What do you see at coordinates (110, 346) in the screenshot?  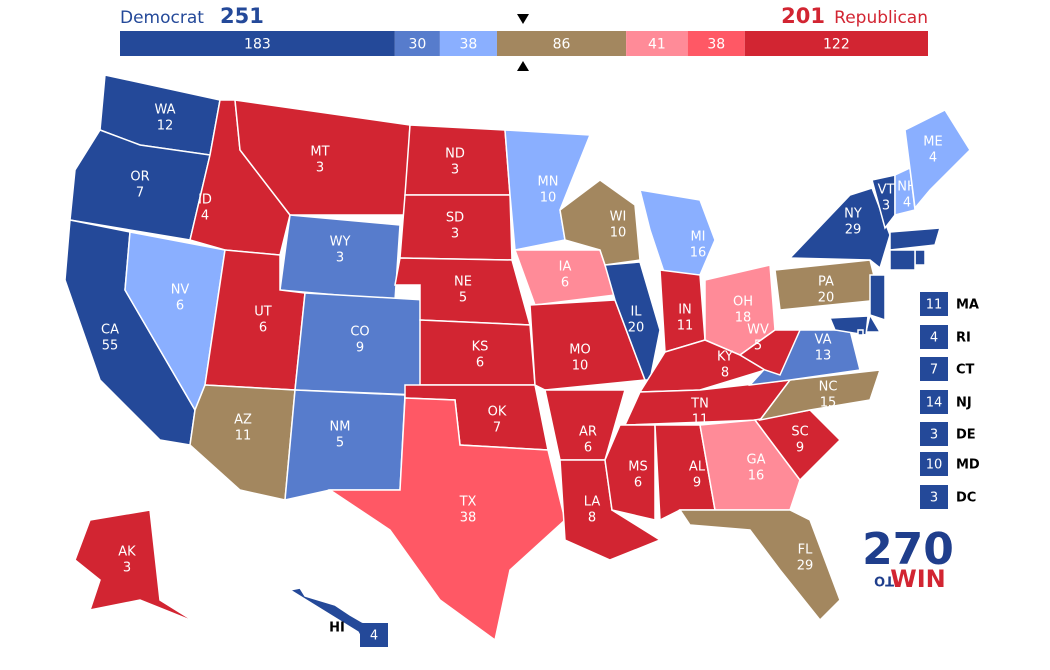 I see `state-votes: 55` at bounding box center [110, 346].